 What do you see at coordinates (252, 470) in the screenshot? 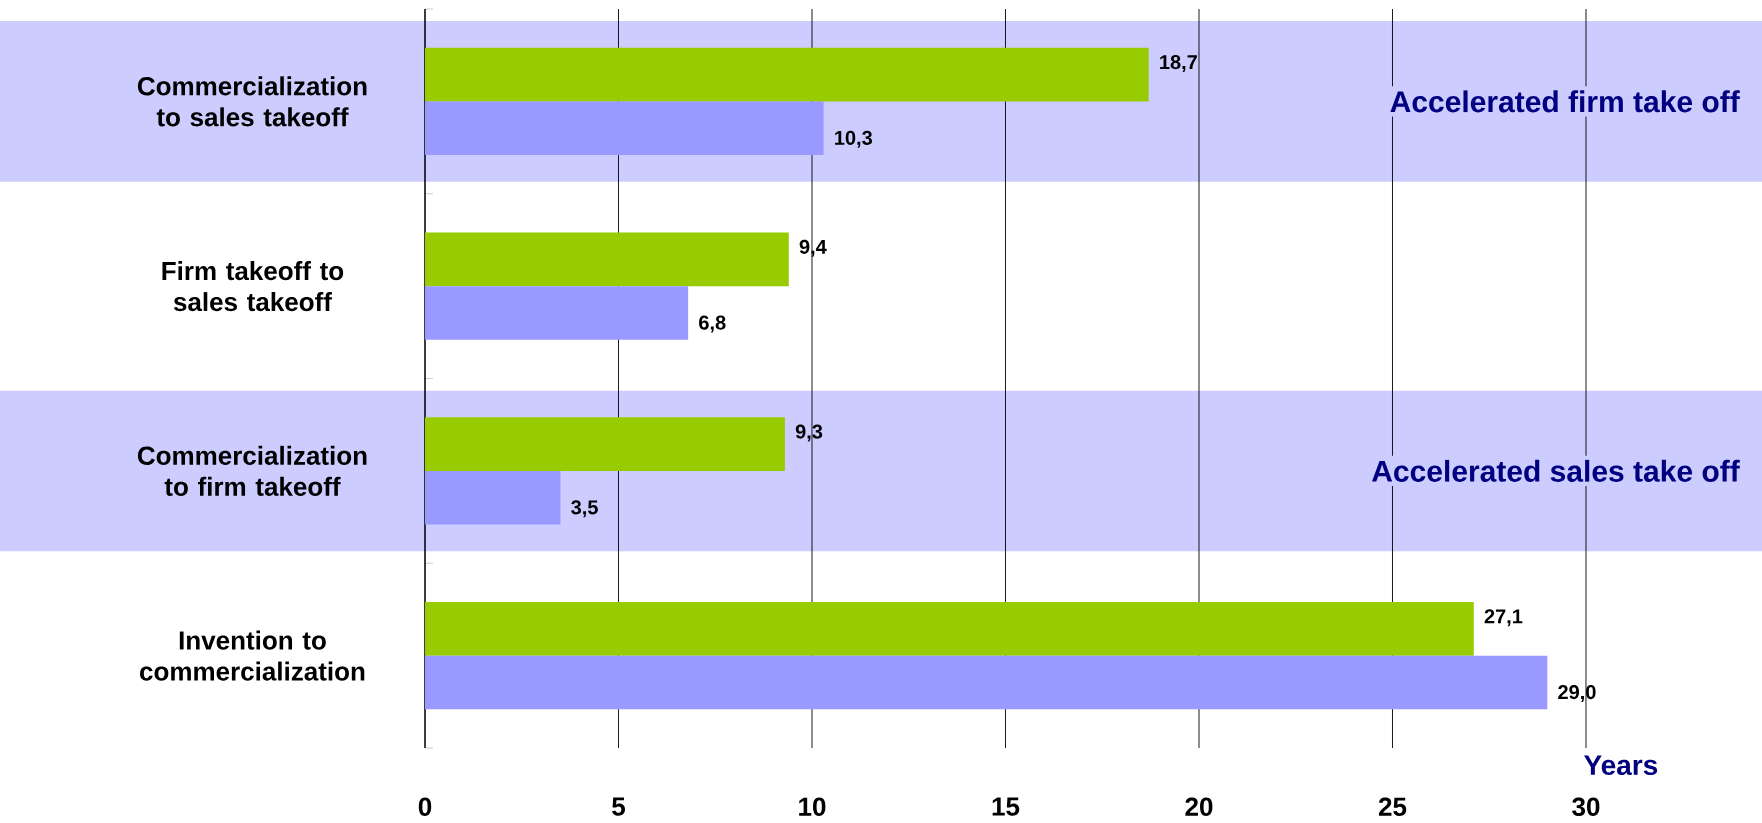
I see `y-tick-label: Commercialization to firm takeoff` at bounding box center [252, 470].